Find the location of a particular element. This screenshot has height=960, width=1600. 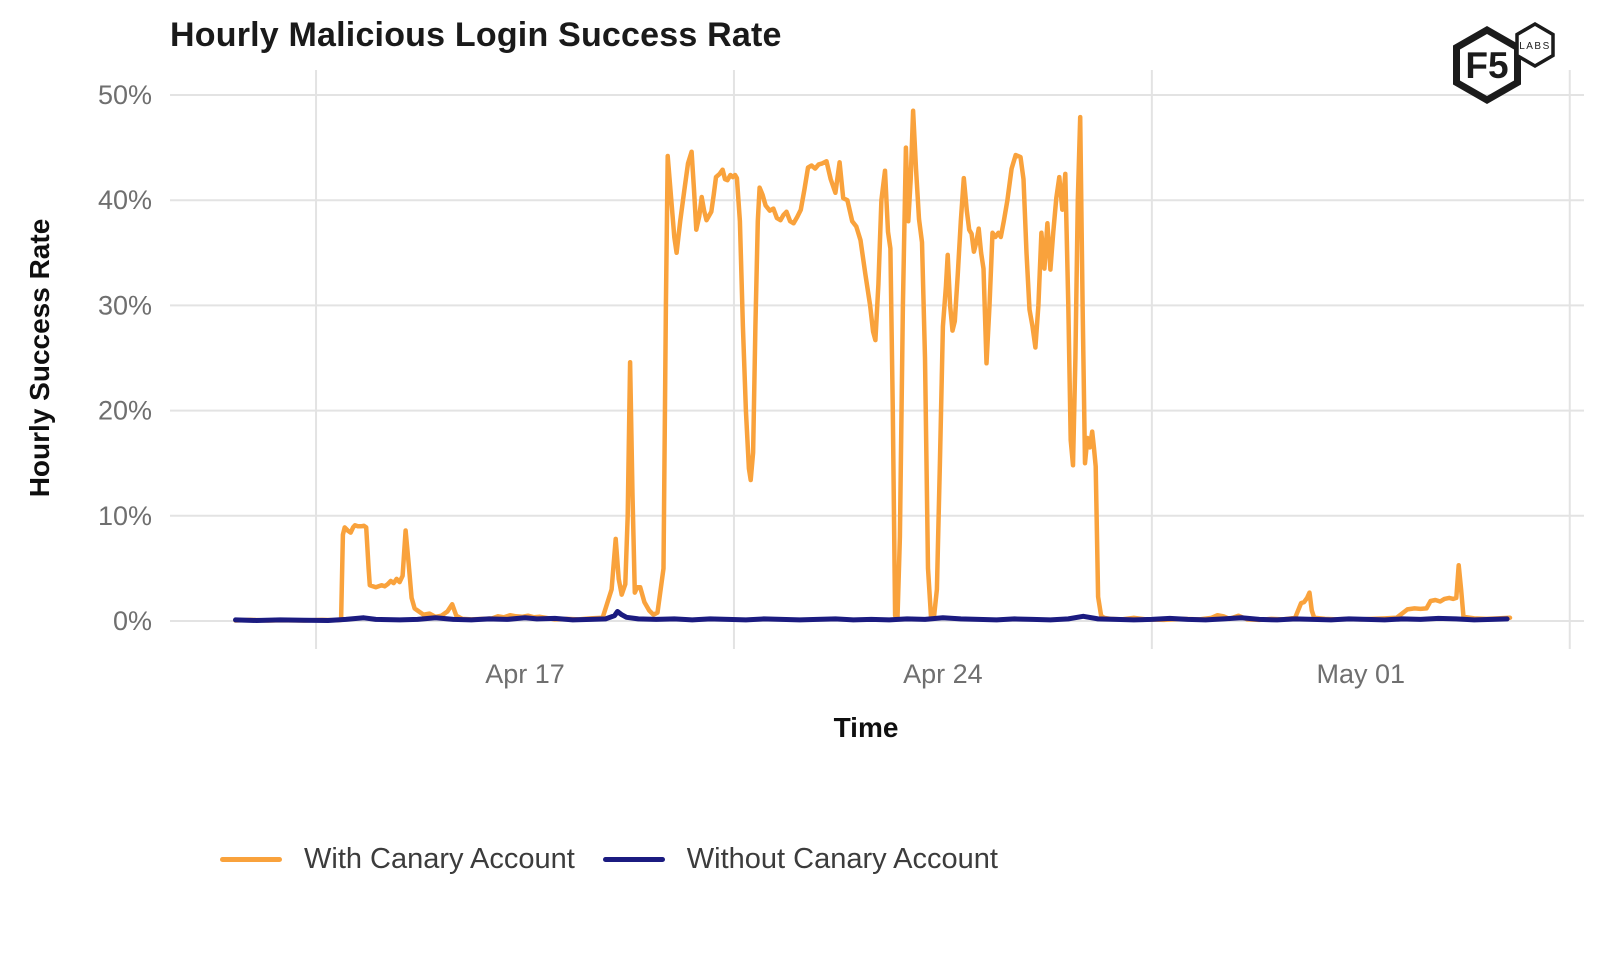

without-canary-line-swatch-icon is located at coordinates (633, 859).